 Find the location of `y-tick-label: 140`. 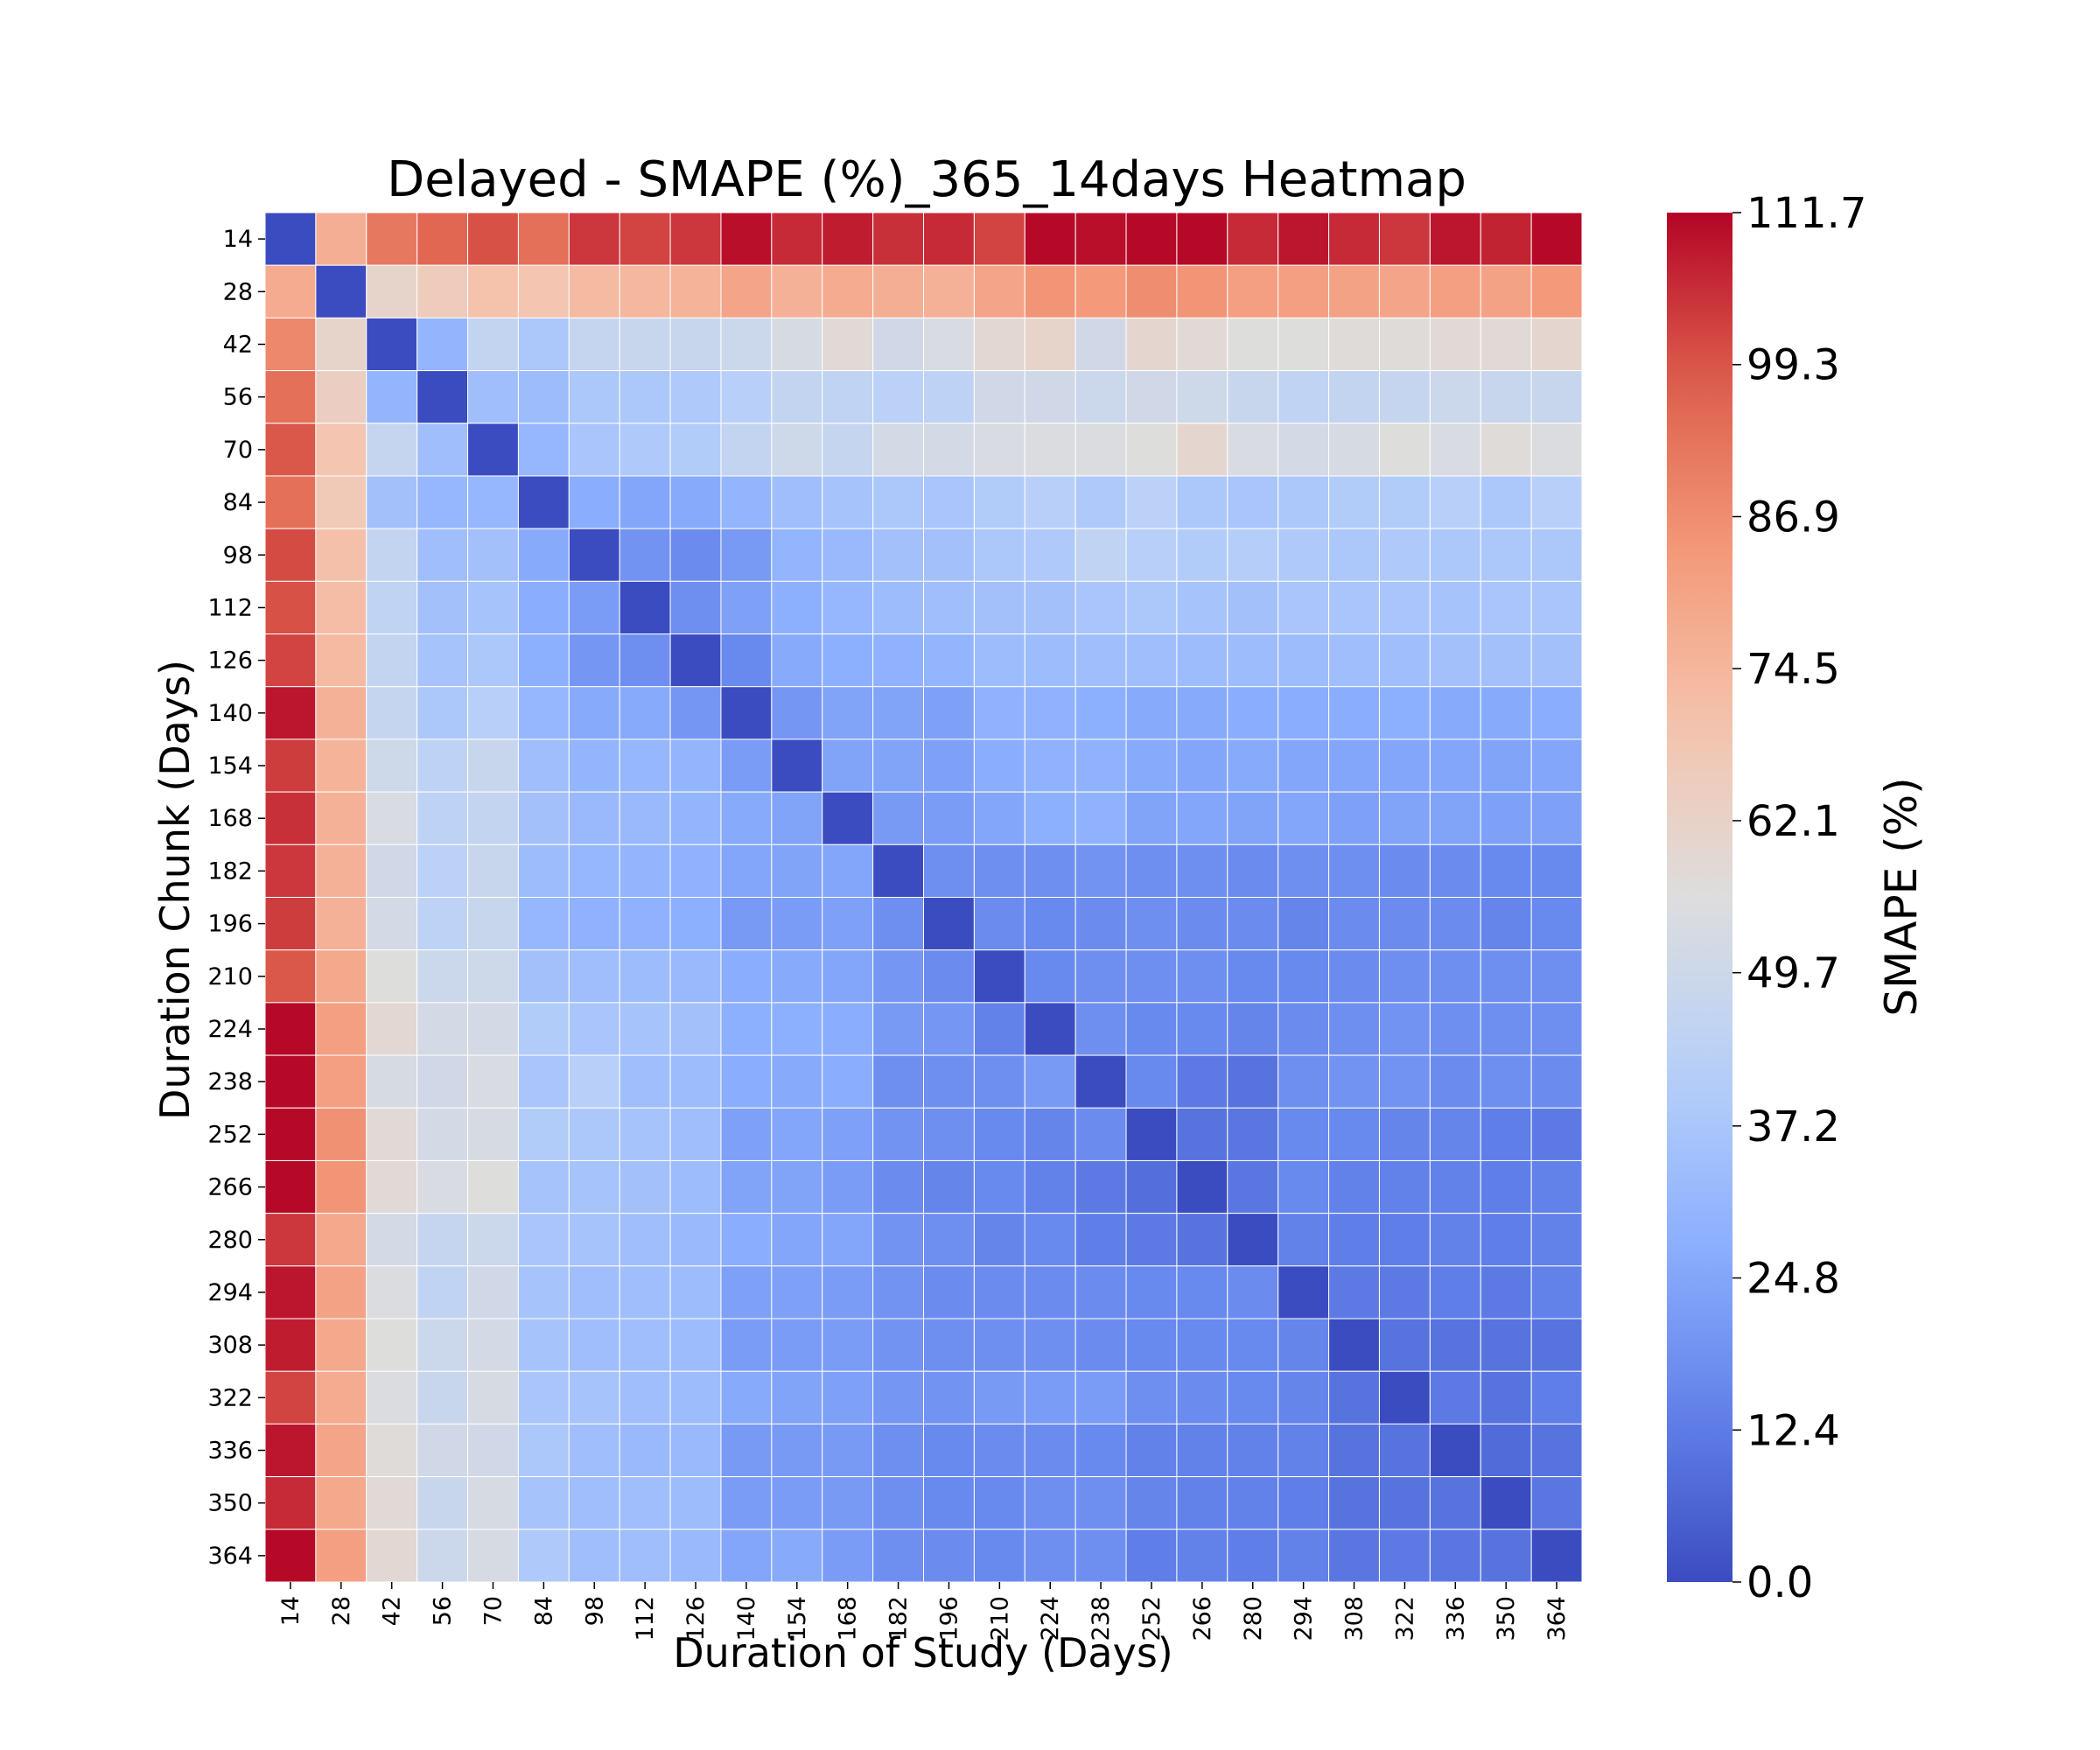

y-tick-label: 140 is located at coordinates (230, 713).